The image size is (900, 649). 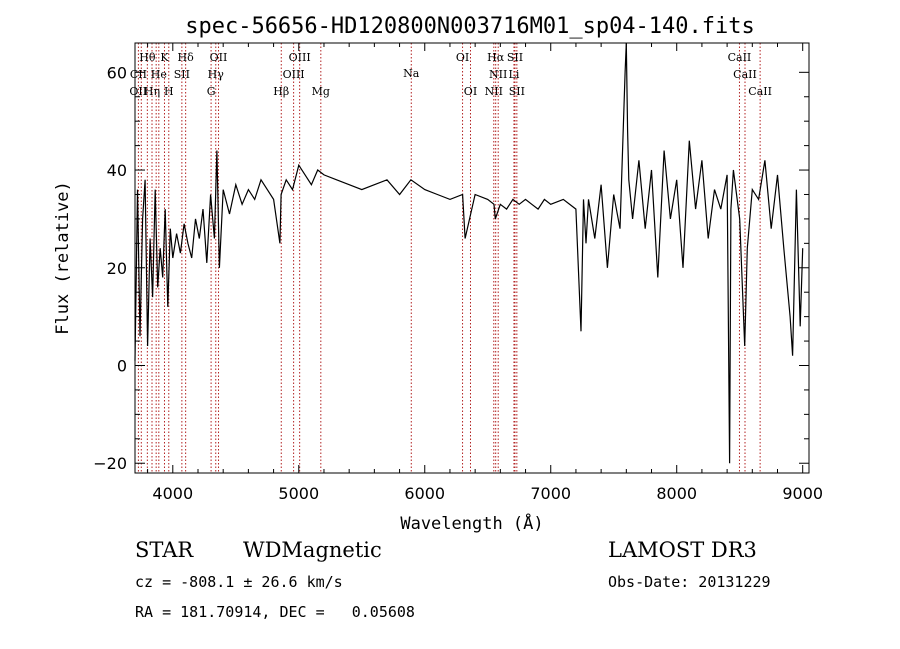 What do you see at coordinates (122, 366) in the screenshot?
I see `y-tick-label: 0` at bounding box center [122, 366].